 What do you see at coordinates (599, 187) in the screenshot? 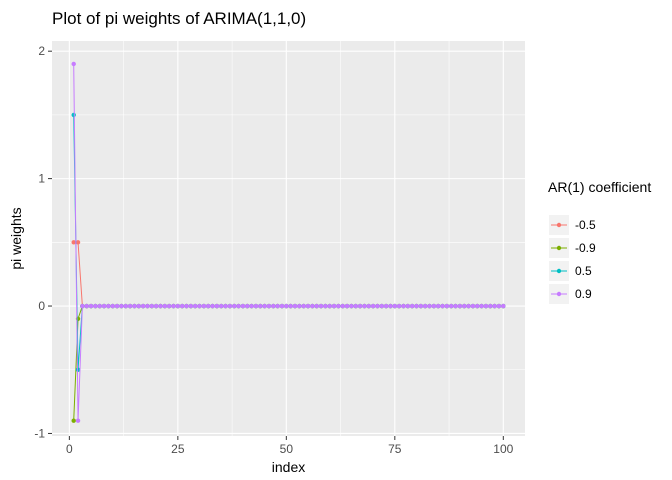
I see `legend-title: AR(1) coefficient` at bounding box center [599, 187].